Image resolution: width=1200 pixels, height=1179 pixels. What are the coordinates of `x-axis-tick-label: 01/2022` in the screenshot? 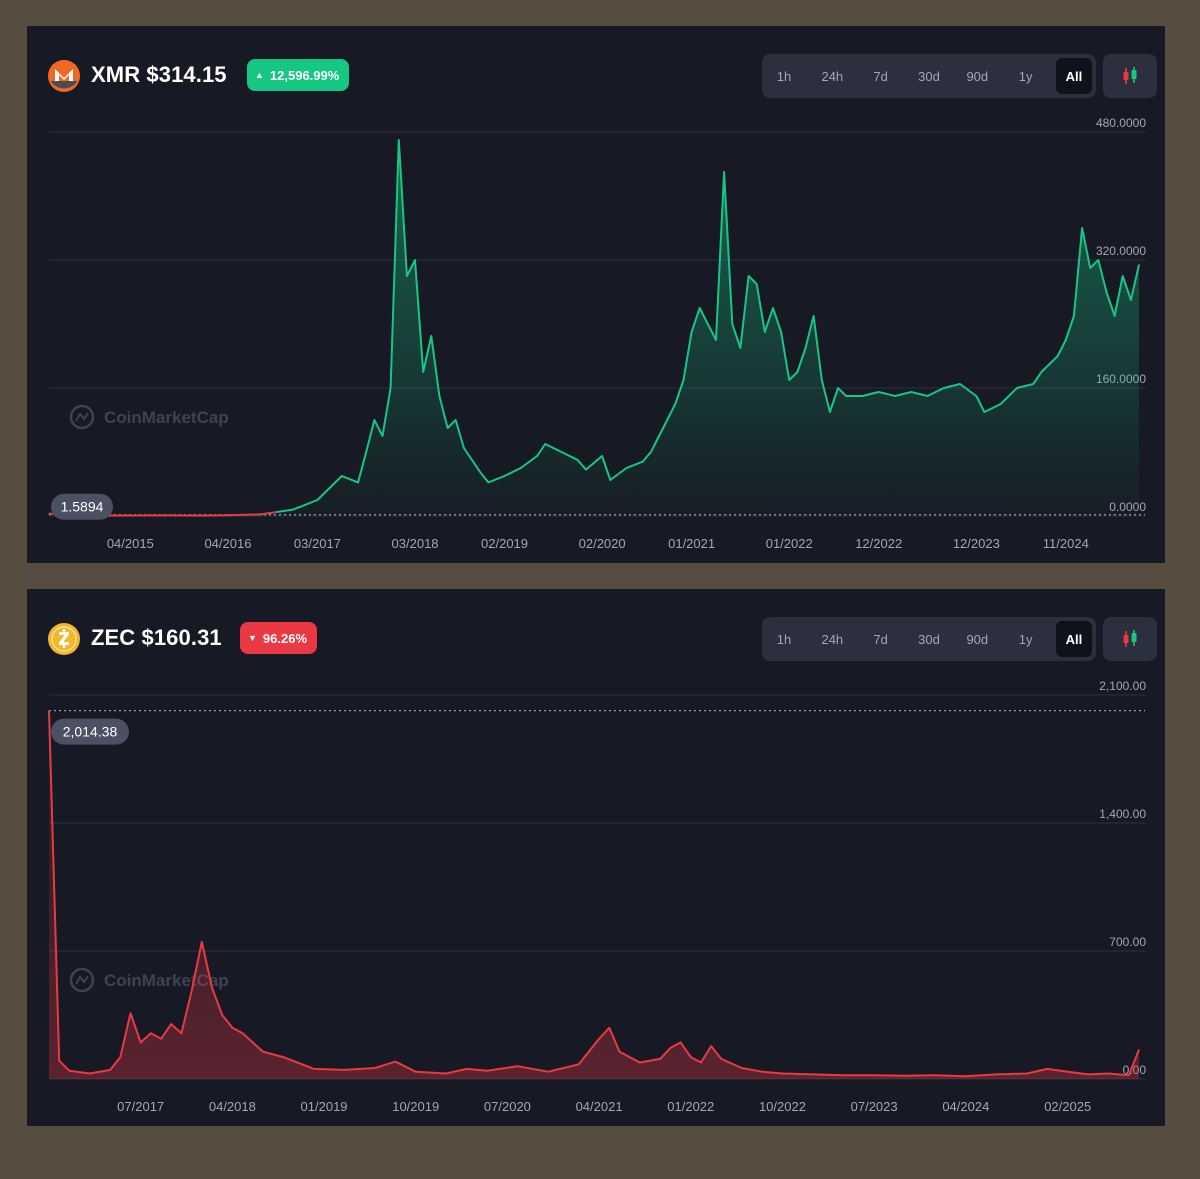 It's located at (789, 543).